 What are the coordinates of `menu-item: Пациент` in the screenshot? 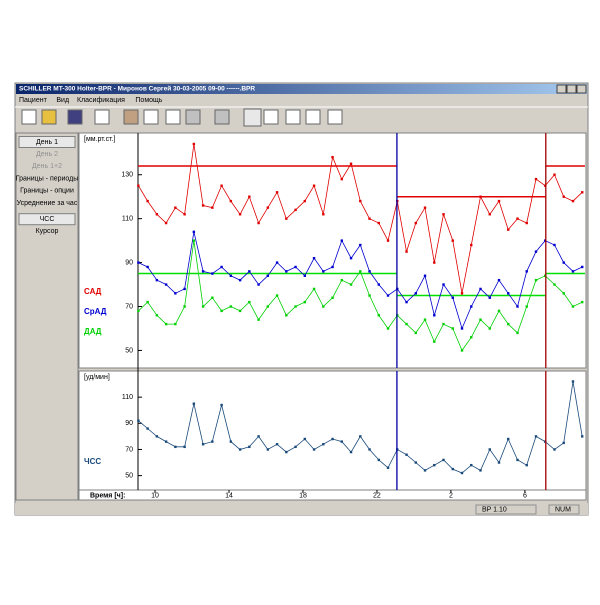 It's located at (33, 100).